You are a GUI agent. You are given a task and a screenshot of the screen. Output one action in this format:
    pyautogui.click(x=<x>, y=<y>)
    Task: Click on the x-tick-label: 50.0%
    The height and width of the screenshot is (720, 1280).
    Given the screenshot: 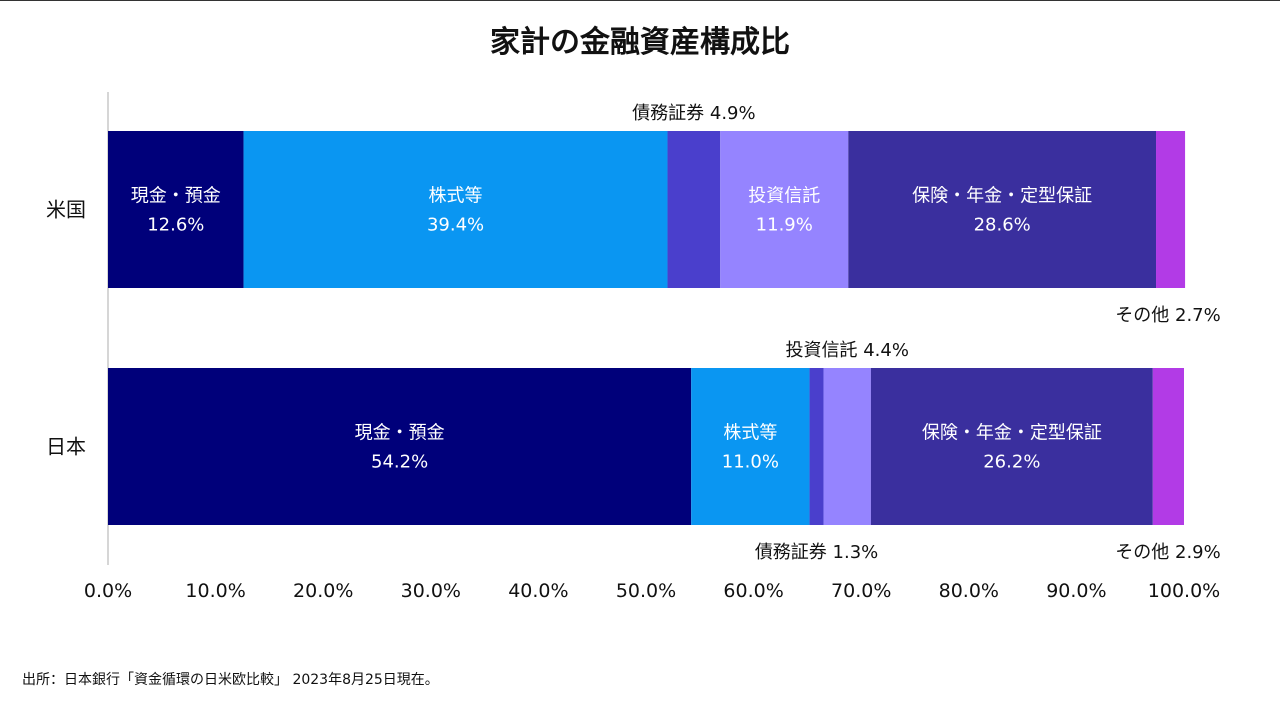 What is the action you would take?
    pyautogui.click(x=646, y=591)
    